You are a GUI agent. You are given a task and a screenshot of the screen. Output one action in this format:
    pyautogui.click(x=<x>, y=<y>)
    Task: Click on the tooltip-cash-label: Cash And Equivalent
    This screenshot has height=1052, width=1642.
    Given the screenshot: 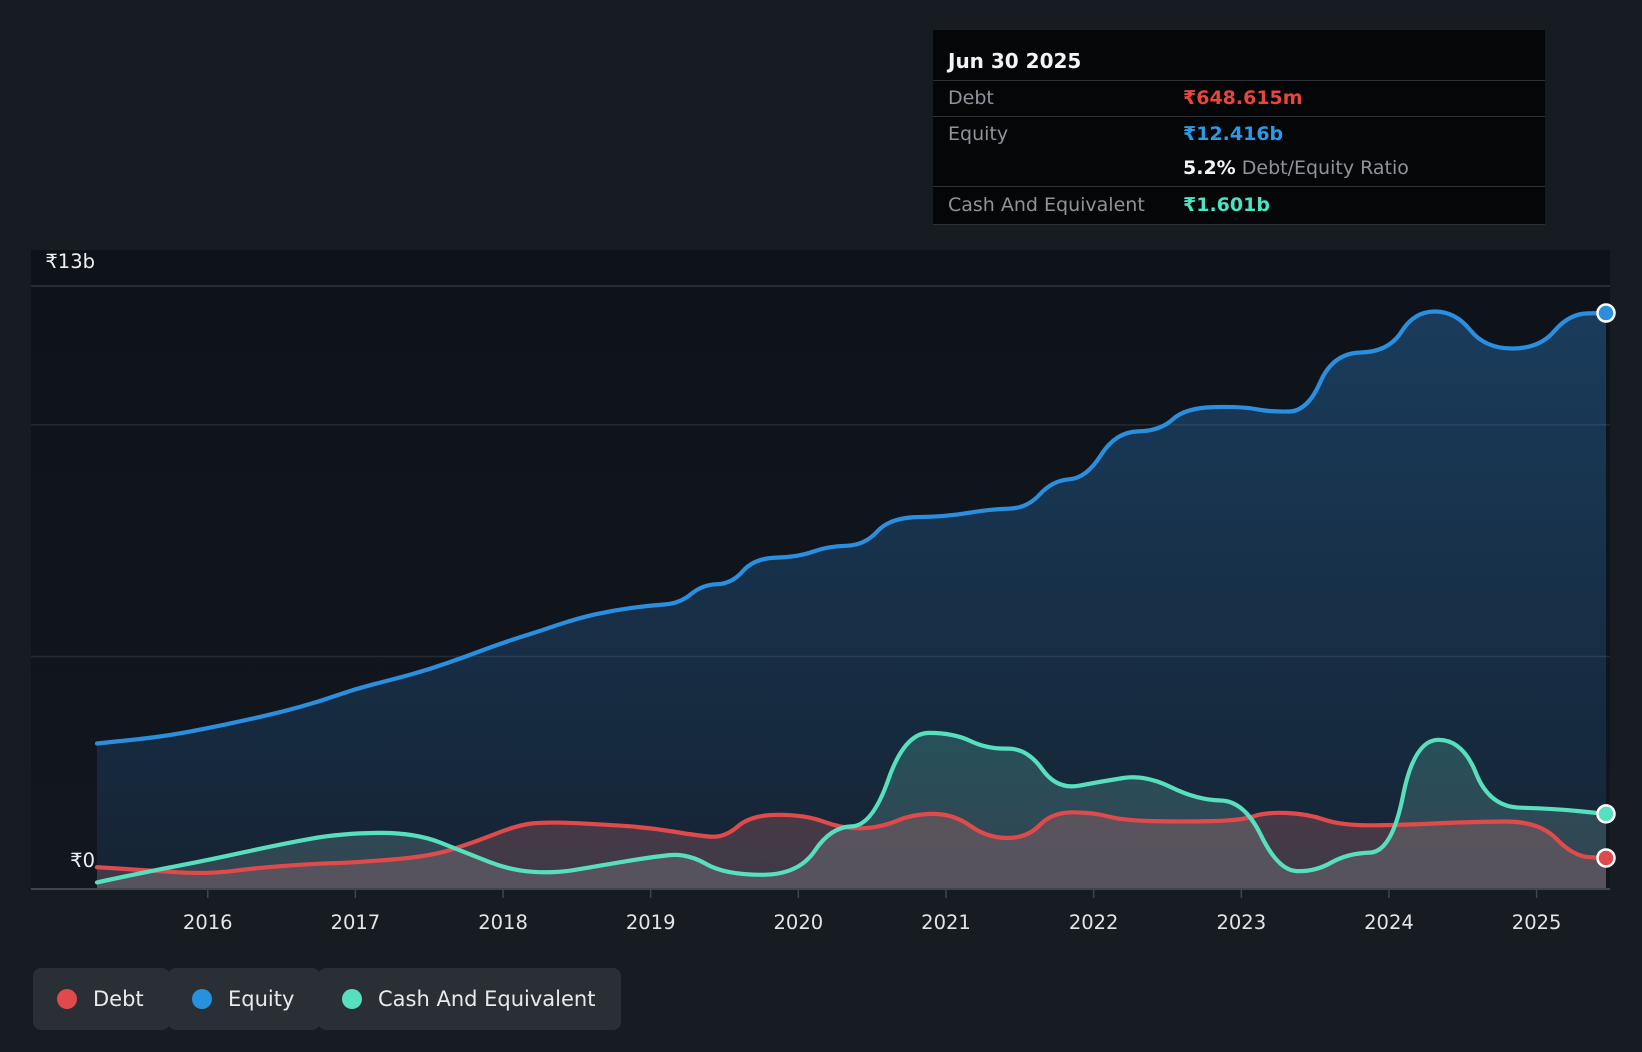 What is the action you would take?
    pyautogui.click(x=1046, y=205)
    